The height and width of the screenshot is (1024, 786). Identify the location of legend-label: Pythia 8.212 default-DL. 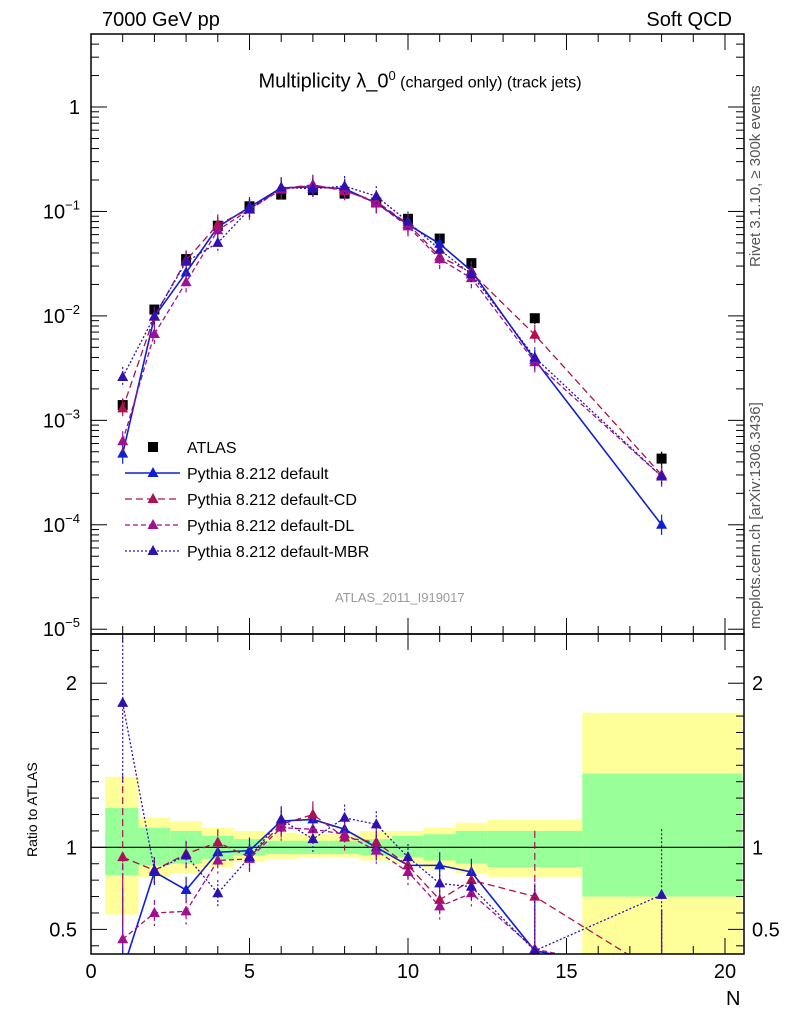
(270, 526).